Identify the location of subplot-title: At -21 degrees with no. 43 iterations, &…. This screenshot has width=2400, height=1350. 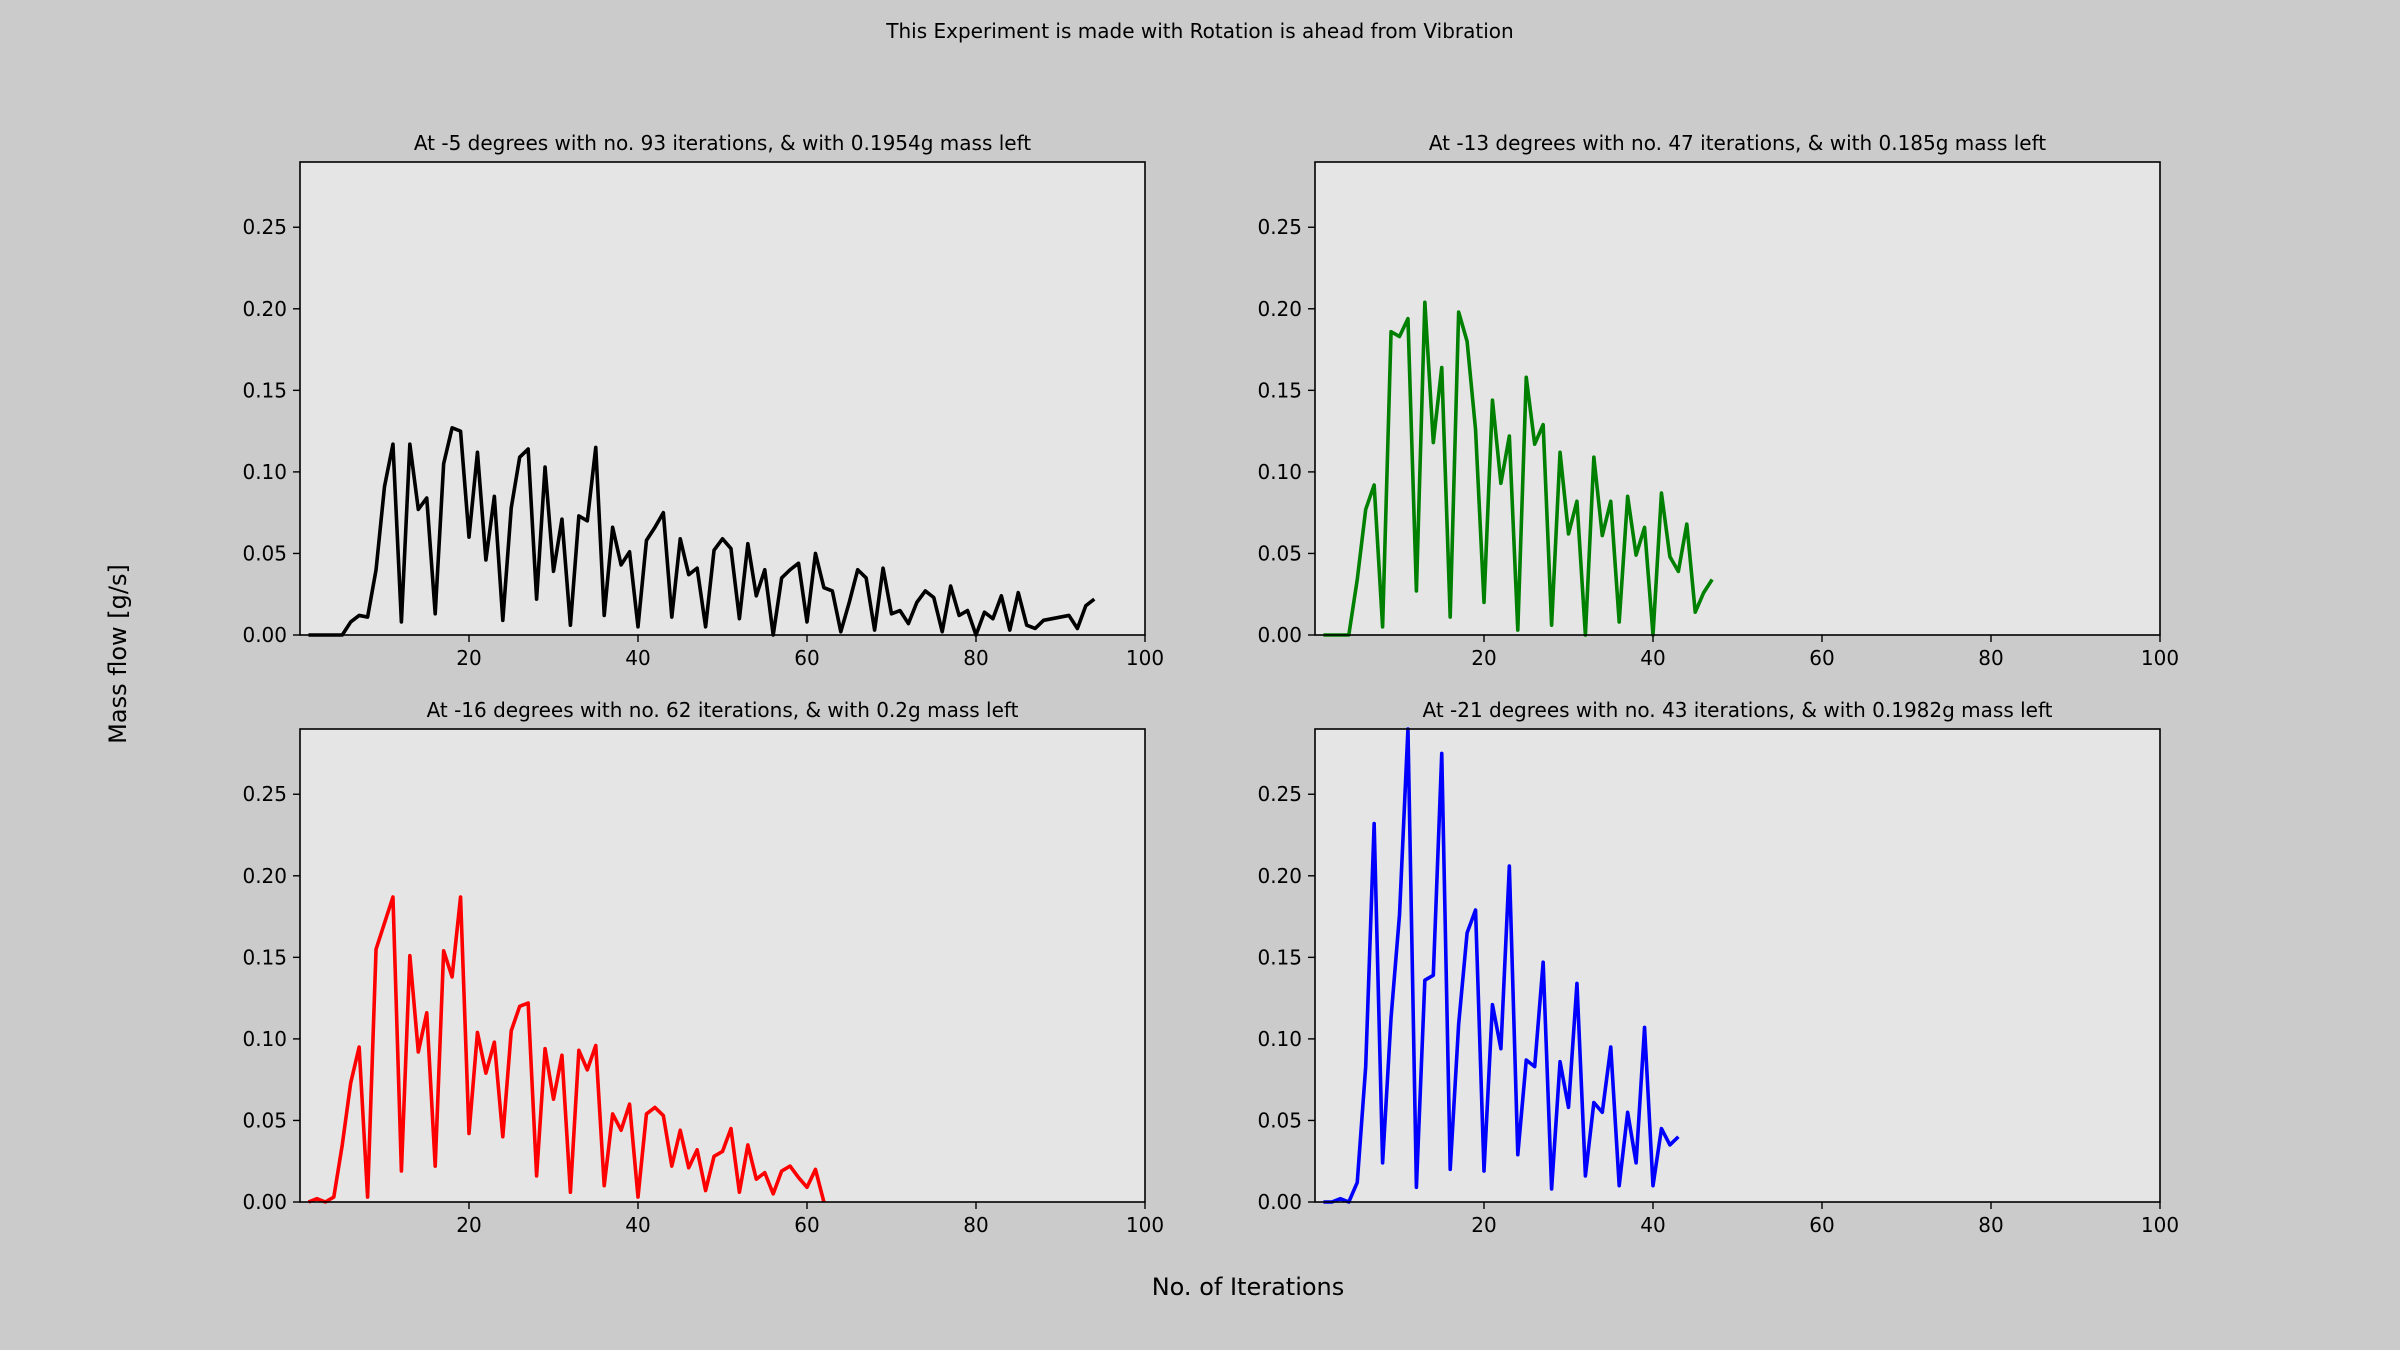
(1737, 710).